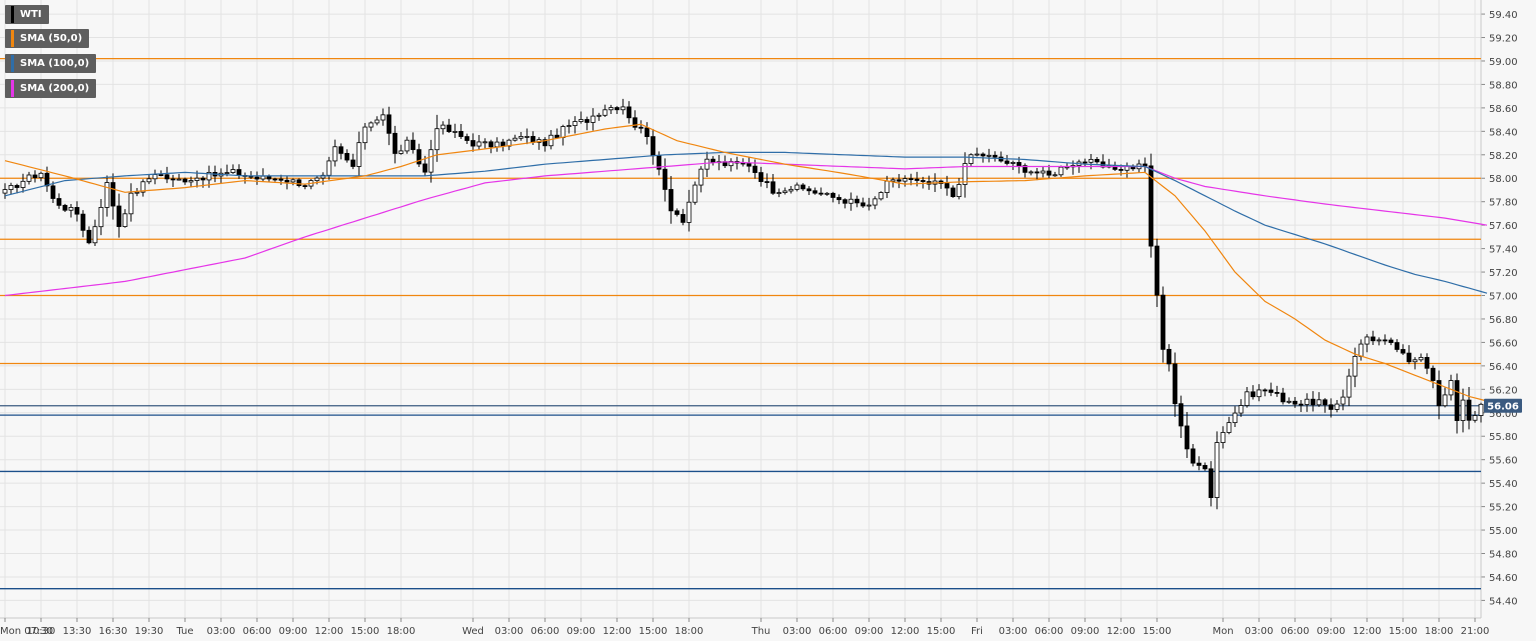 This screenshot has width=1536, height=641. Describe the element at coordinates (51, 88) in the screenshot. I see `legend-sma-200: SMA (200,0)` at that location.